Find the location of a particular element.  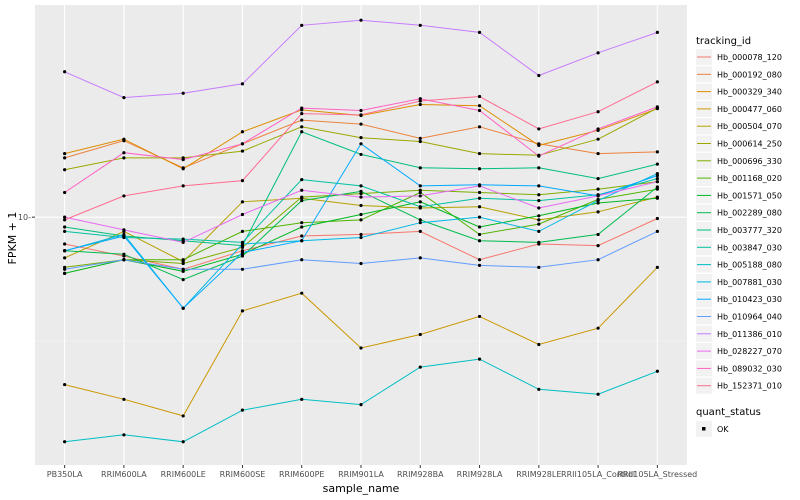

legend-item-label: Hb_000477_060 is located at coordinates (749, 109).